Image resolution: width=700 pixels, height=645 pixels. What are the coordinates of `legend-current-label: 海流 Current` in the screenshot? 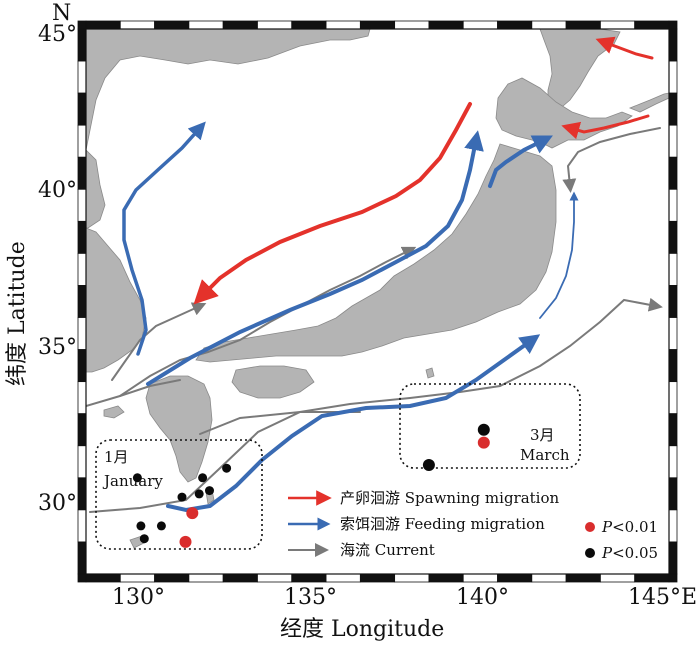 It's located at (387, 550).